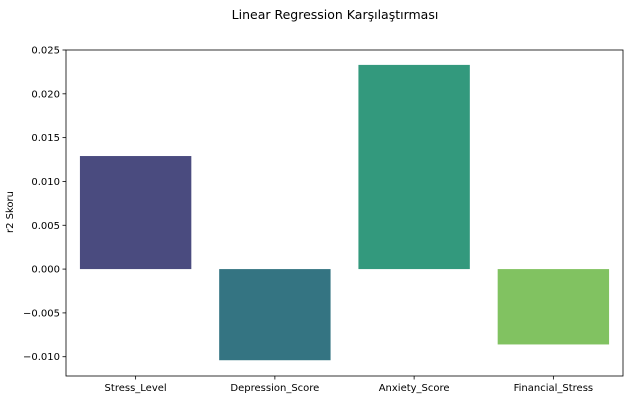 The width and height of the screenshot is (630, 401). What do you see at coordinates (414, 167) in the screenshot?
I see `bar-anxiety-score` at bounding box center [414, 167].